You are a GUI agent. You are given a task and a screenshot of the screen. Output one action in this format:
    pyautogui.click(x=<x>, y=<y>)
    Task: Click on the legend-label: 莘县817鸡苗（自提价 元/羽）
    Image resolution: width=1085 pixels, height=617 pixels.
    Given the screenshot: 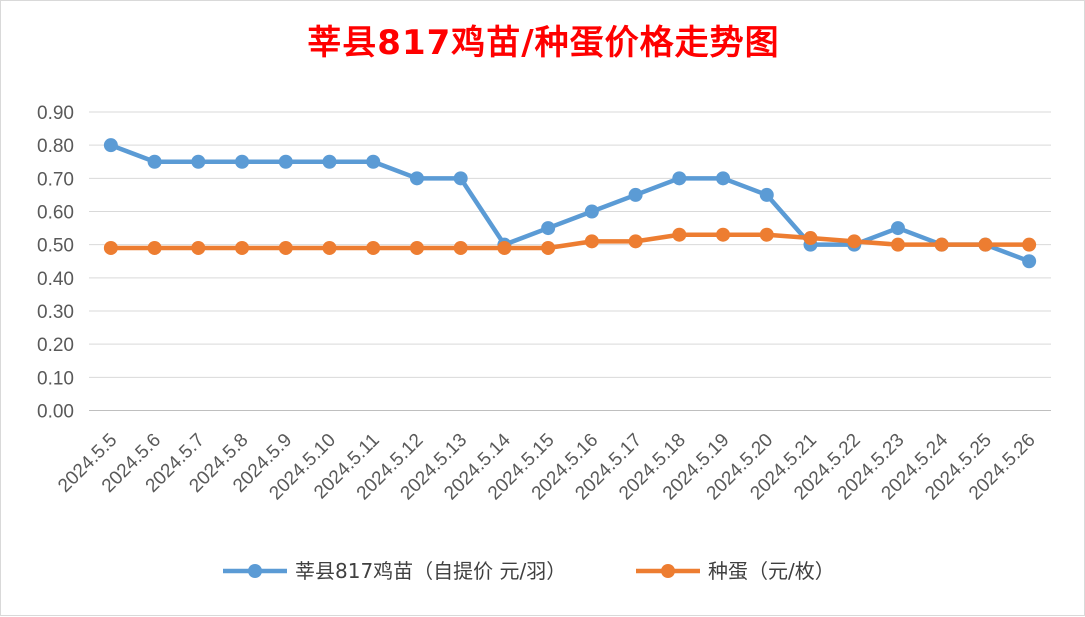 What is the action you would take?
    pyautogui.click(x=430, y=571)
    